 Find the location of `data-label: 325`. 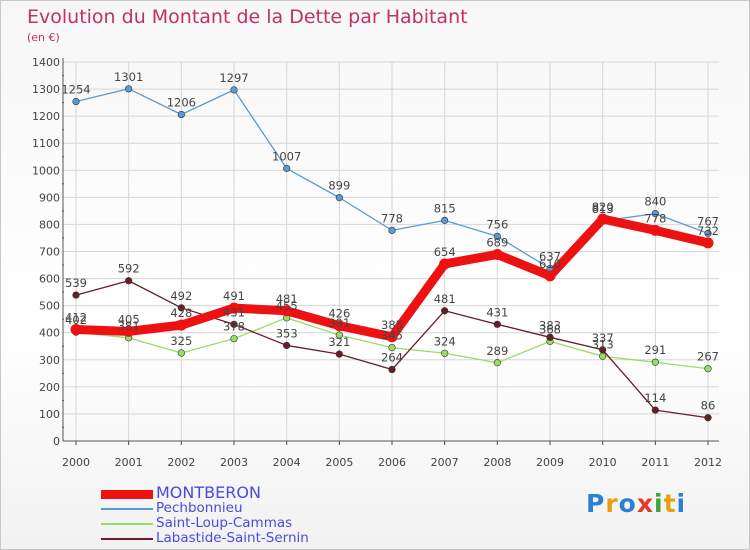

data-label: 325 is located at coordinates (181, 341).